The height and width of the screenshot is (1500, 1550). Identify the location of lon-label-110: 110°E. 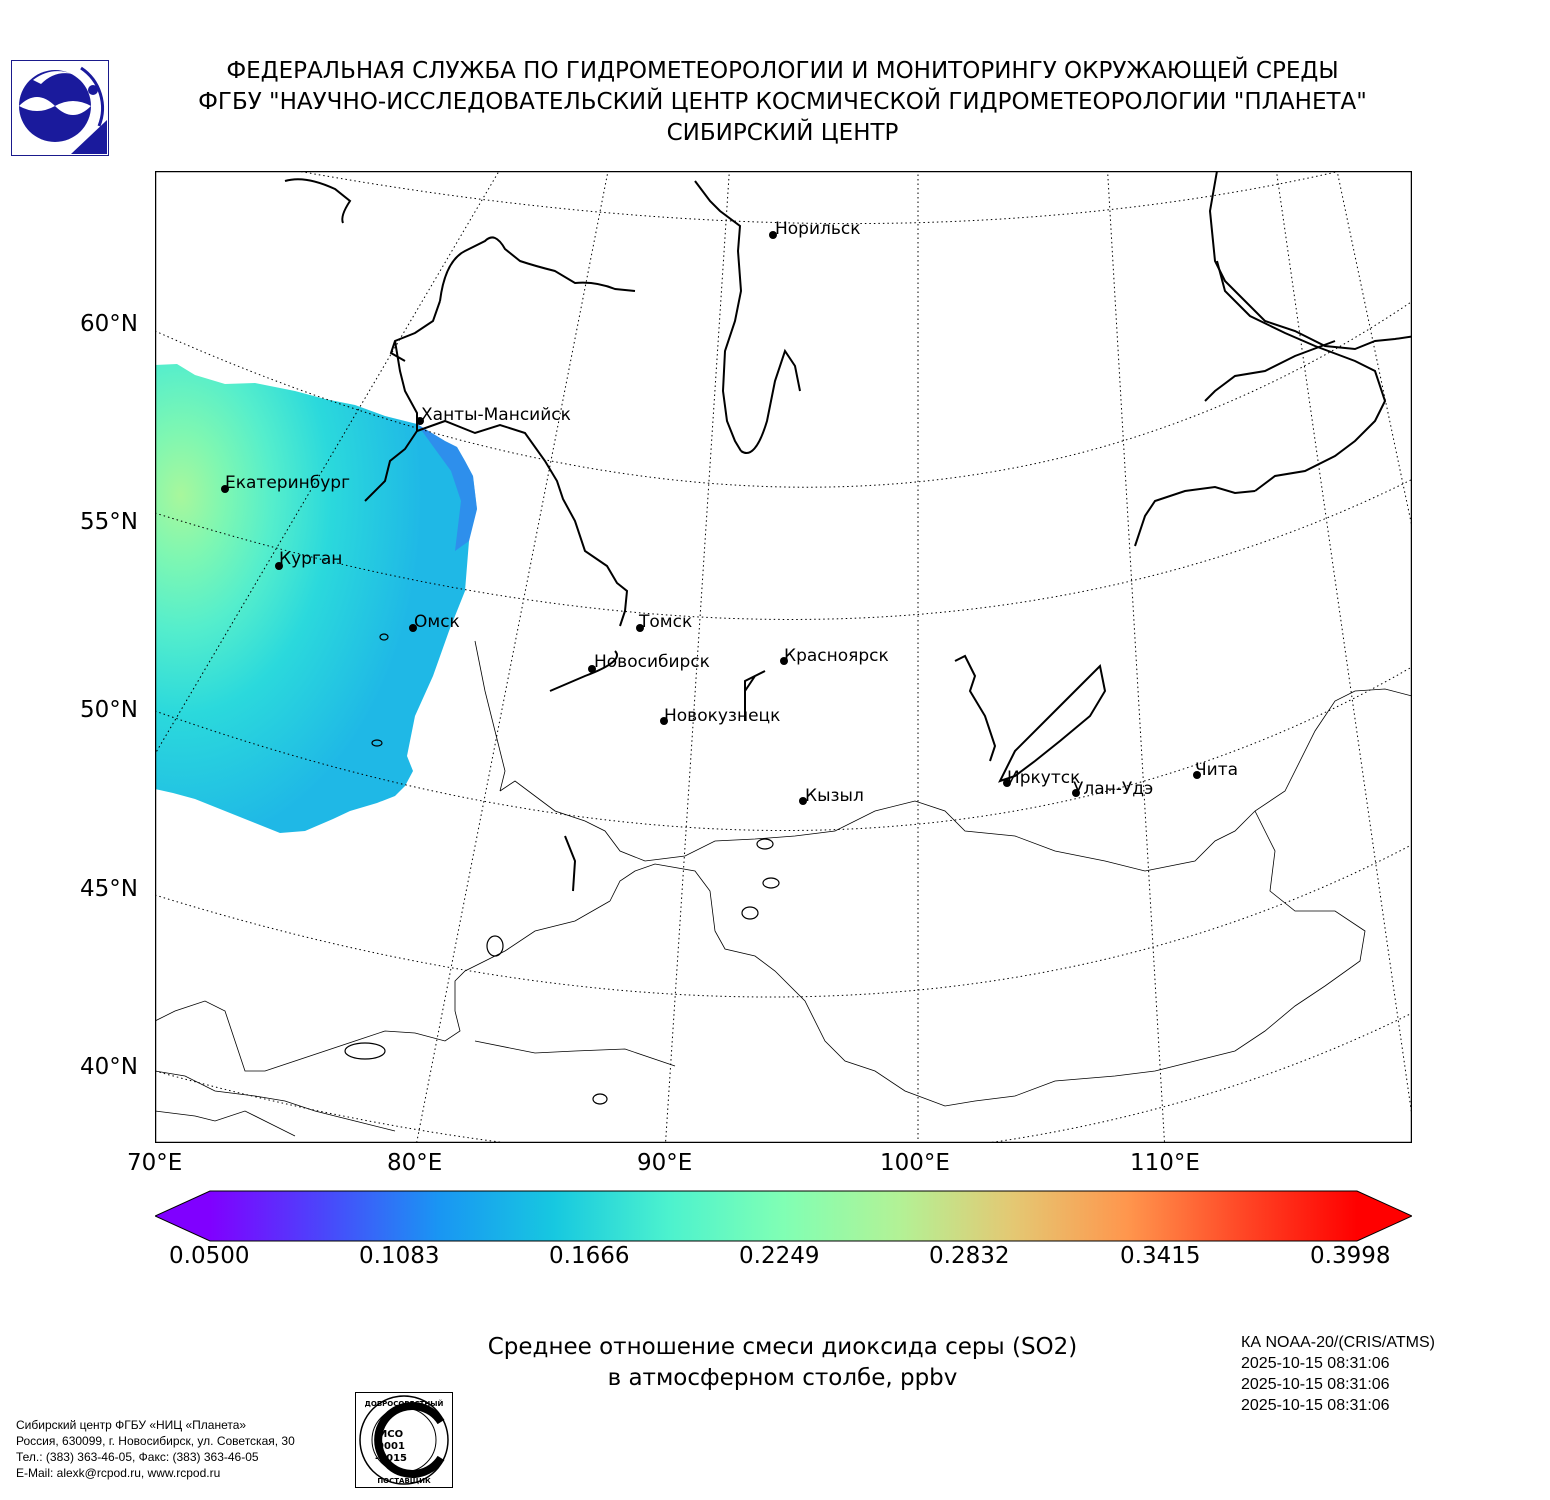
(1165, 1163).